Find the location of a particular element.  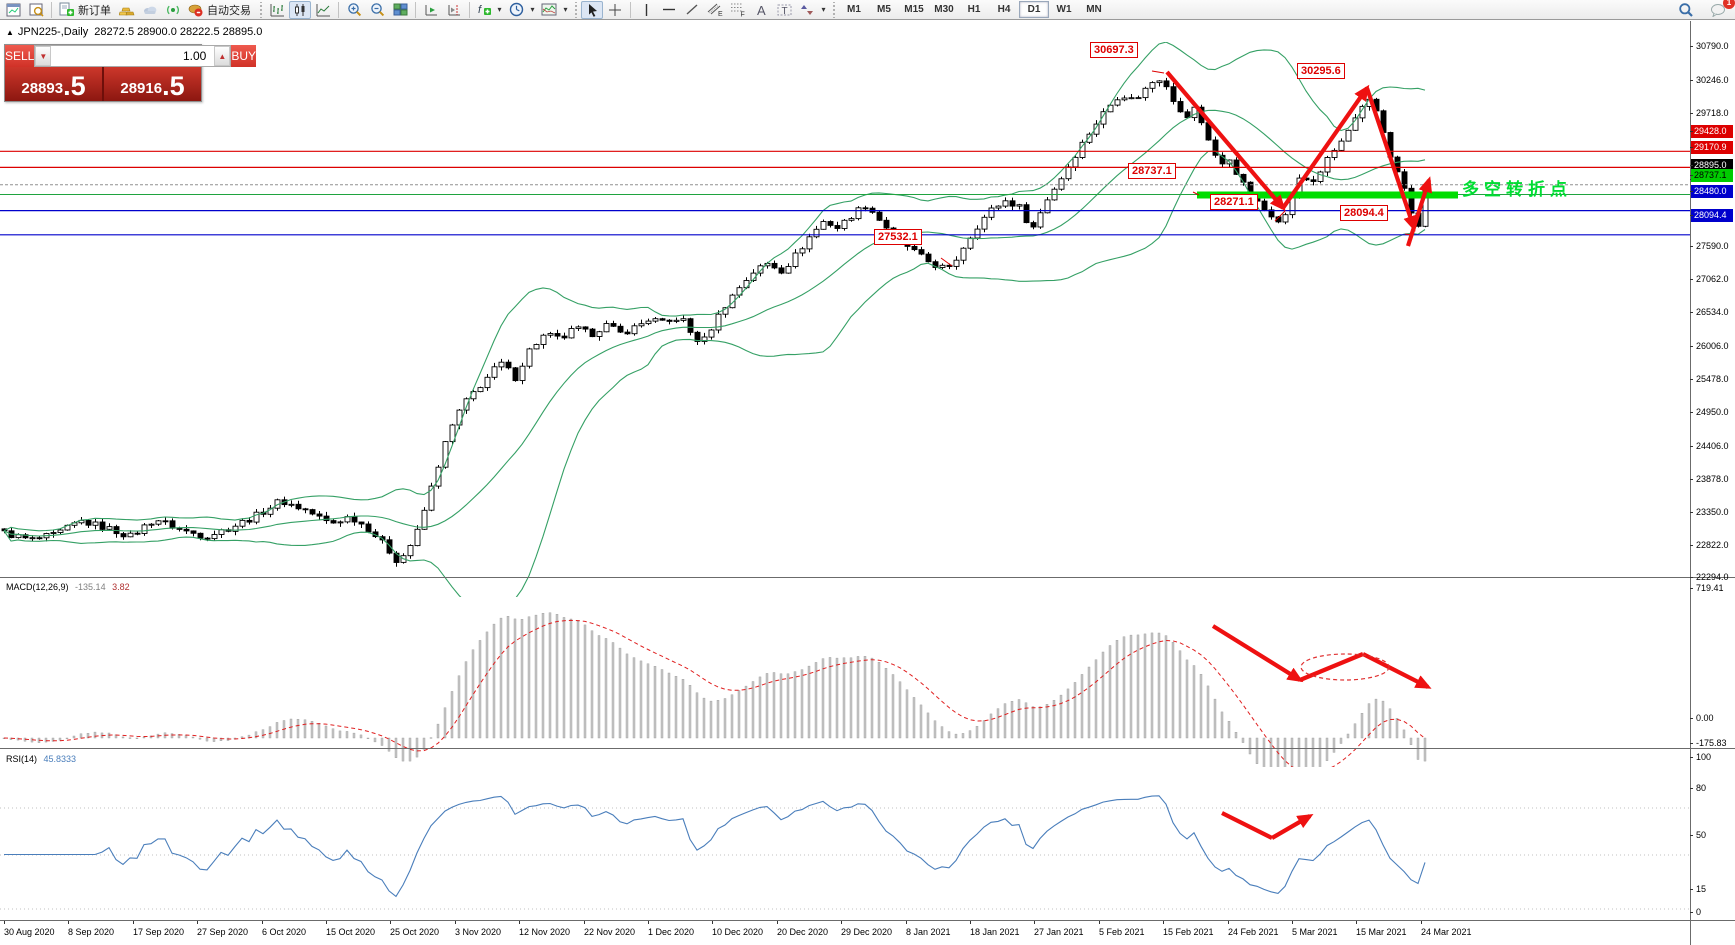

volume-input is located at coordinates (133, 56).